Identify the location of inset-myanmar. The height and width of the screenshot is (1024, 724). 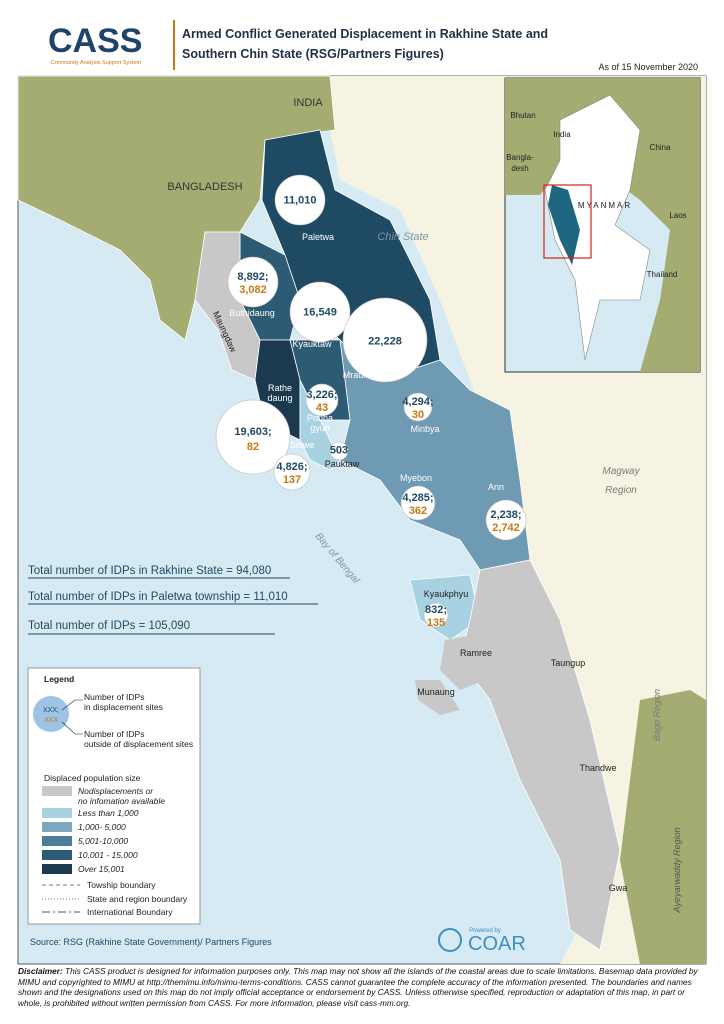
(597, 227).